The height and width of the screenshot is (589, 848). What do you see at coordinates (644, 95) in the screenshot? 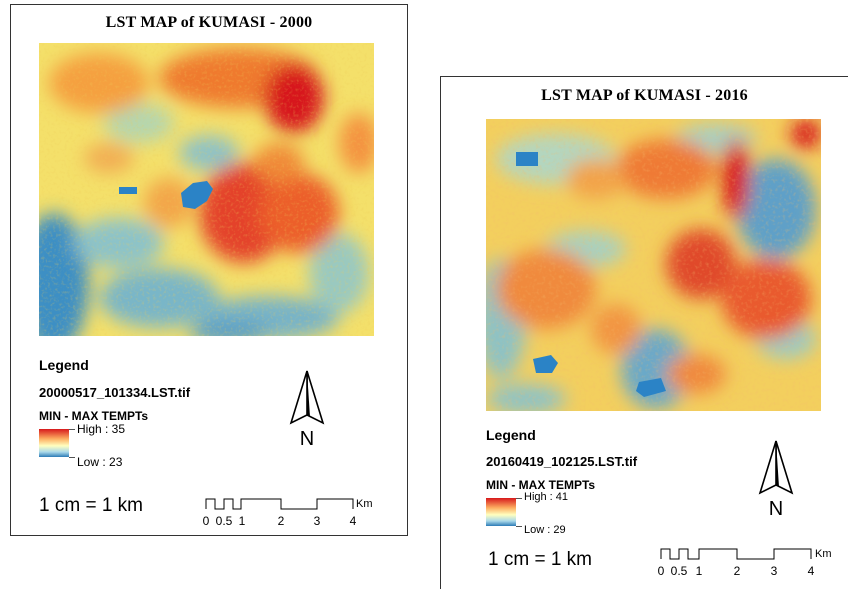
I see `map-title: LST MAP of KUMASI - 2016` at bounding box center [644, 95].